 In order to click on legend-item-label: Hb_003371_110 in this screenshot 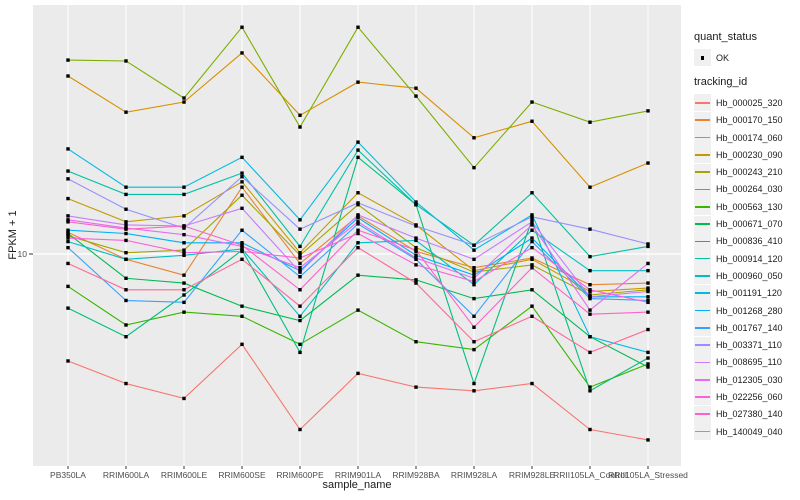, I will do `click(749, 345)`.